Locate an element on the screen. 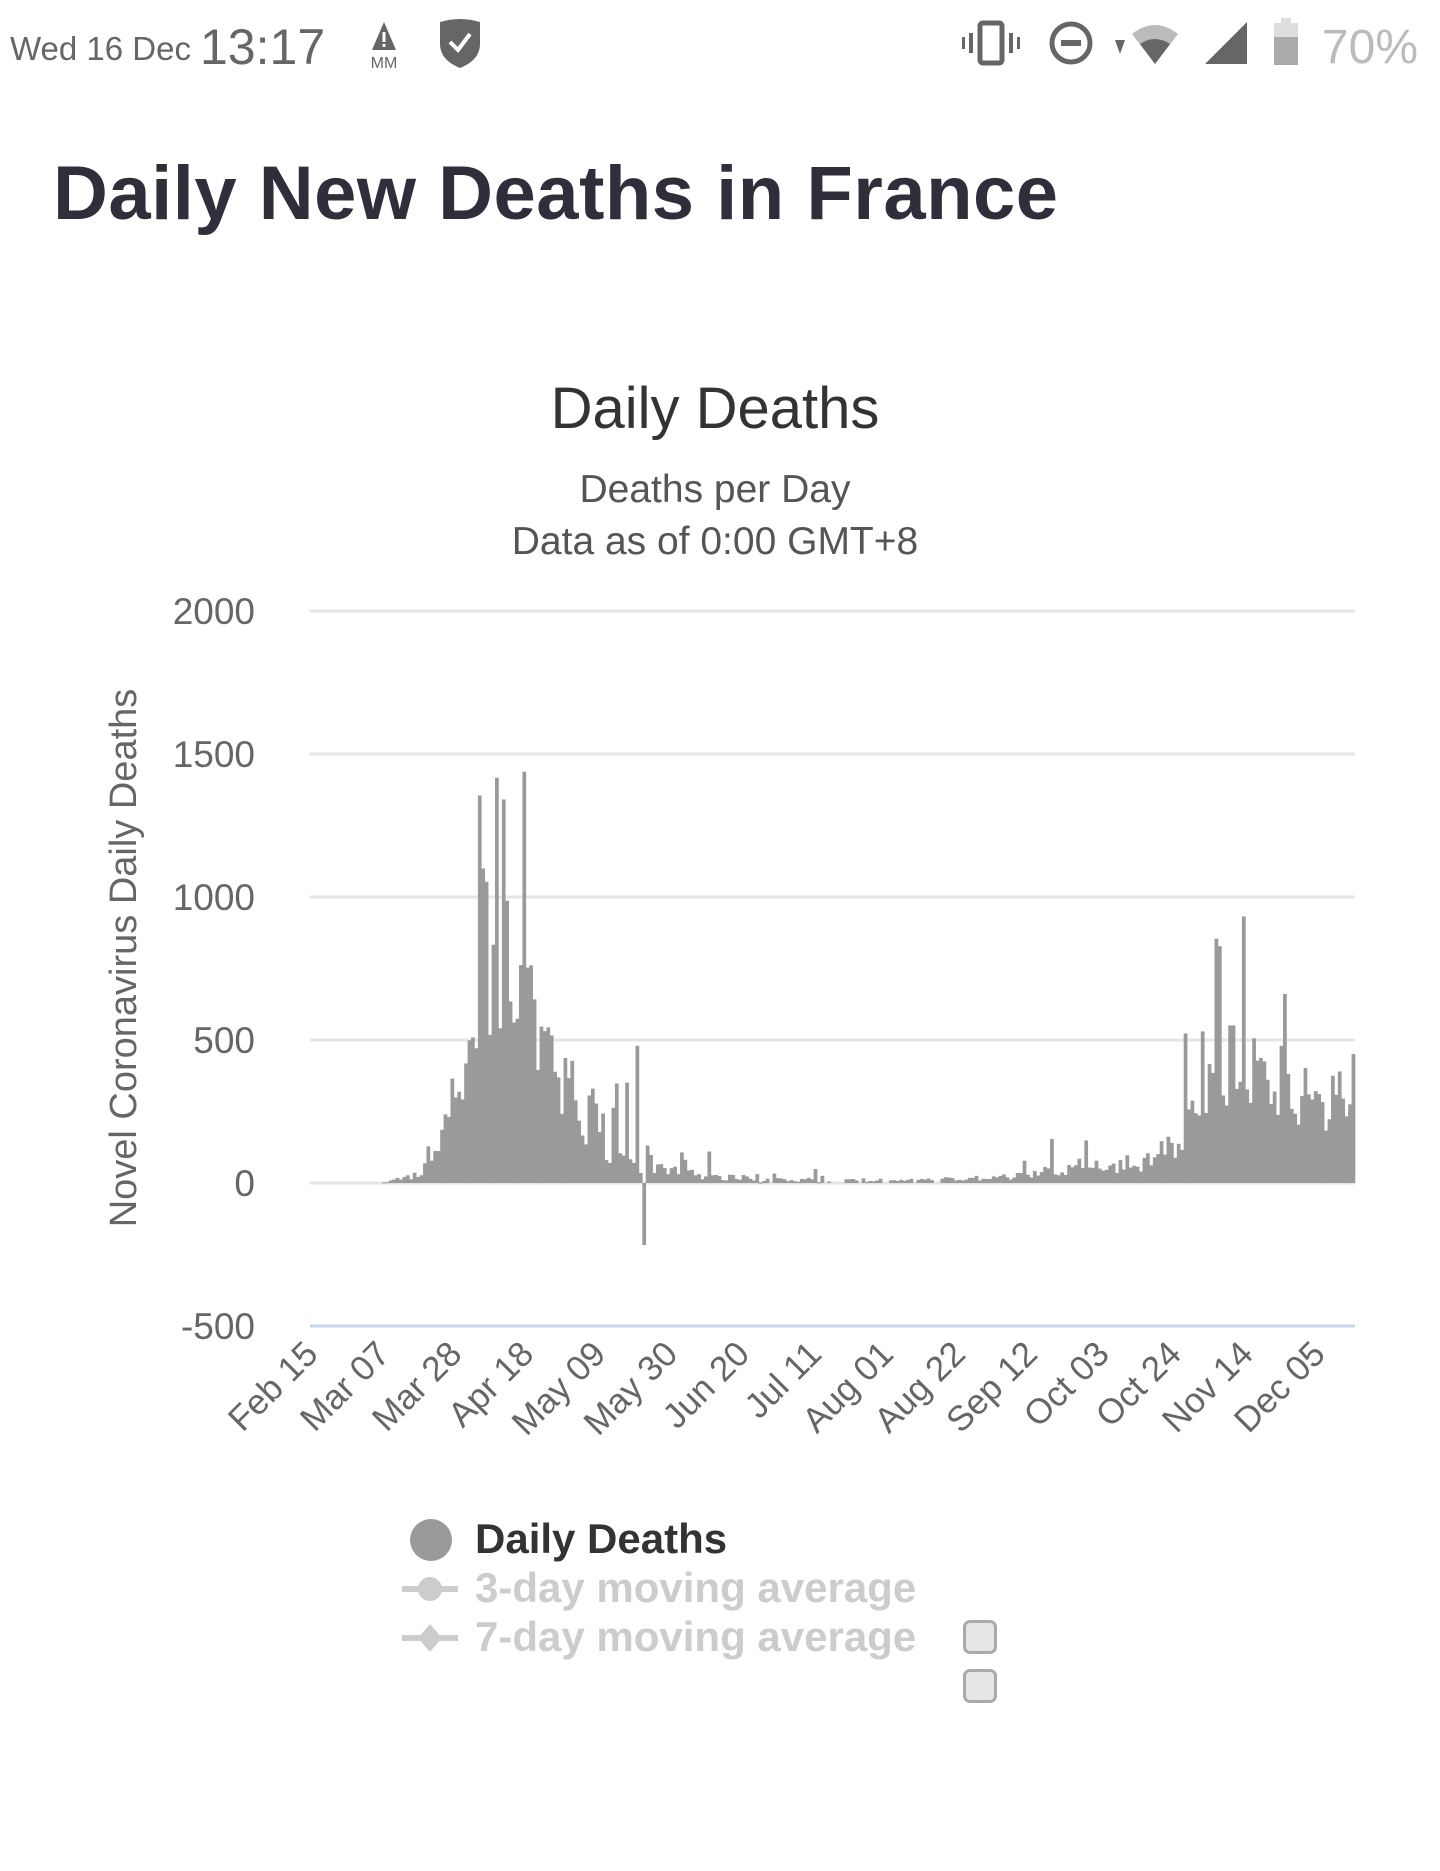 This screenshot has width=1440, height=1871. chart-subtitle-2: Data as of 0:00 GMT+8 is located at coordinates (715, 541).